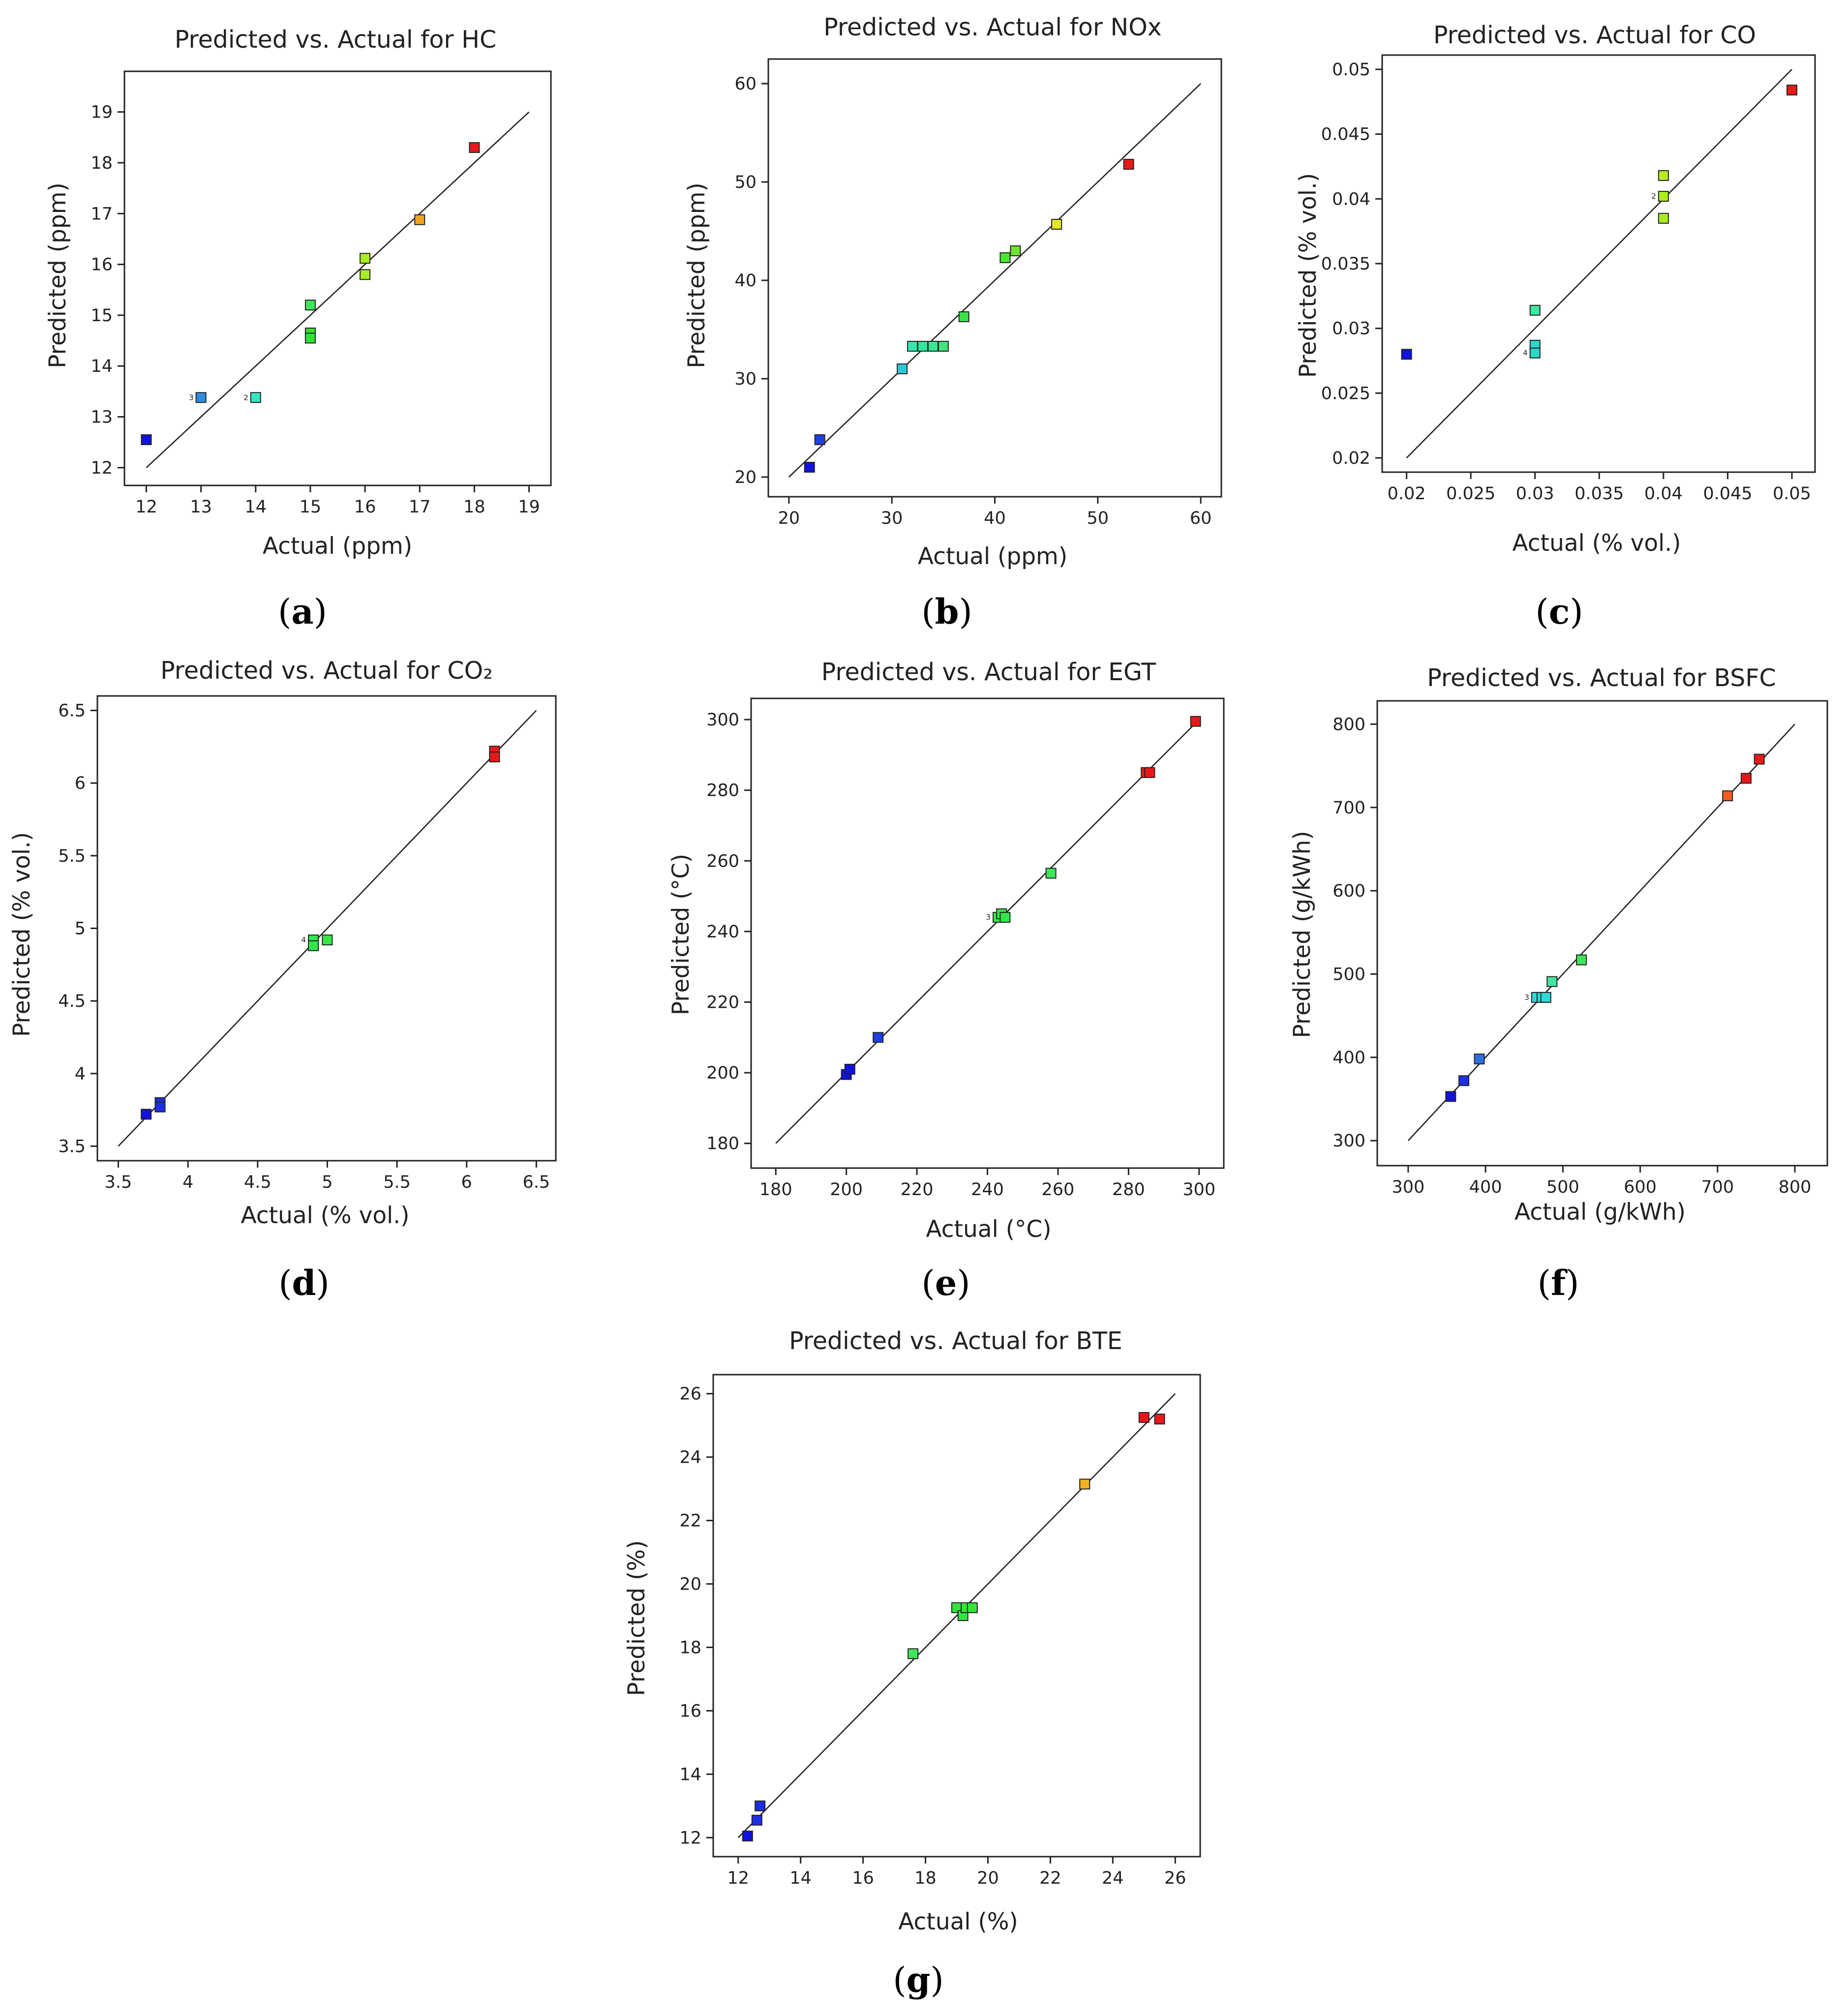  I want to click on y-tick-label: 12, so click(690, 1838).